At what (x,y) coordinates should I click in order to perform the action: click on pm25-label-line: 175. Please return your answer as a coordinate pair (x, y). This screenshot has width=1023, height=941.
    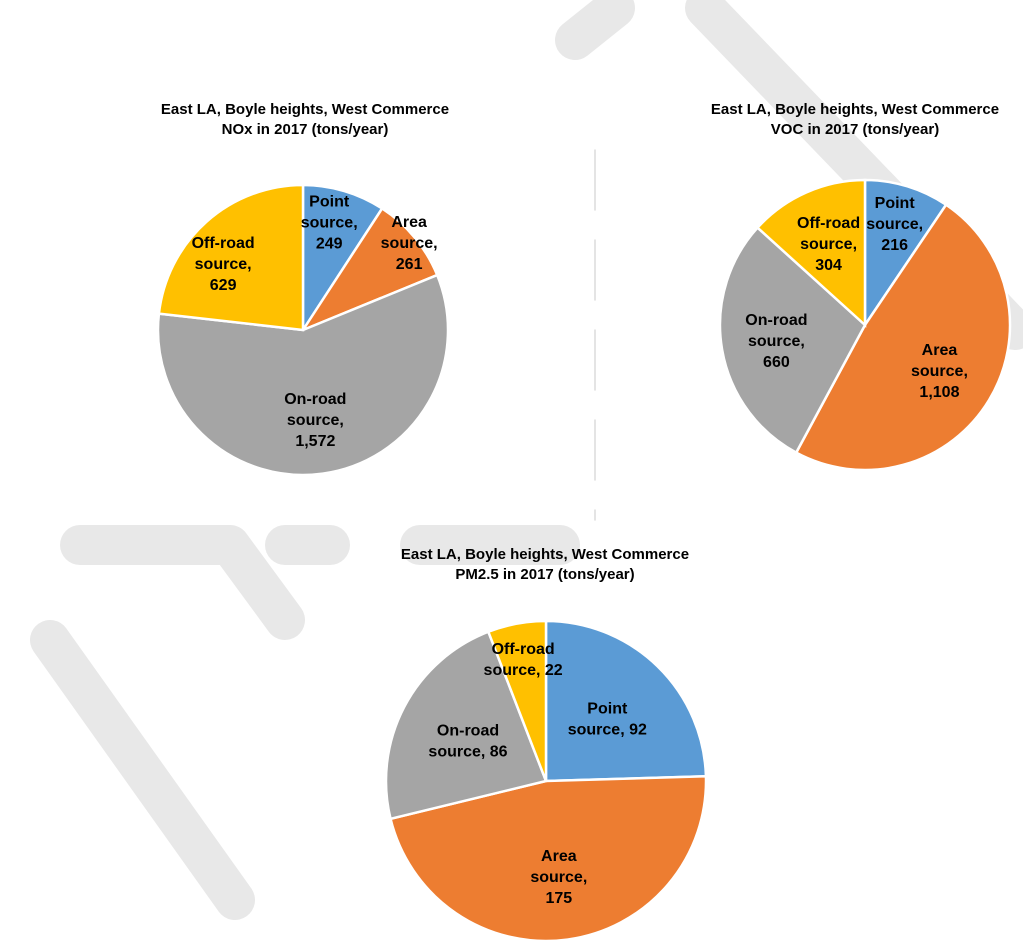
    Looking at the image, I should click on (558, 898).